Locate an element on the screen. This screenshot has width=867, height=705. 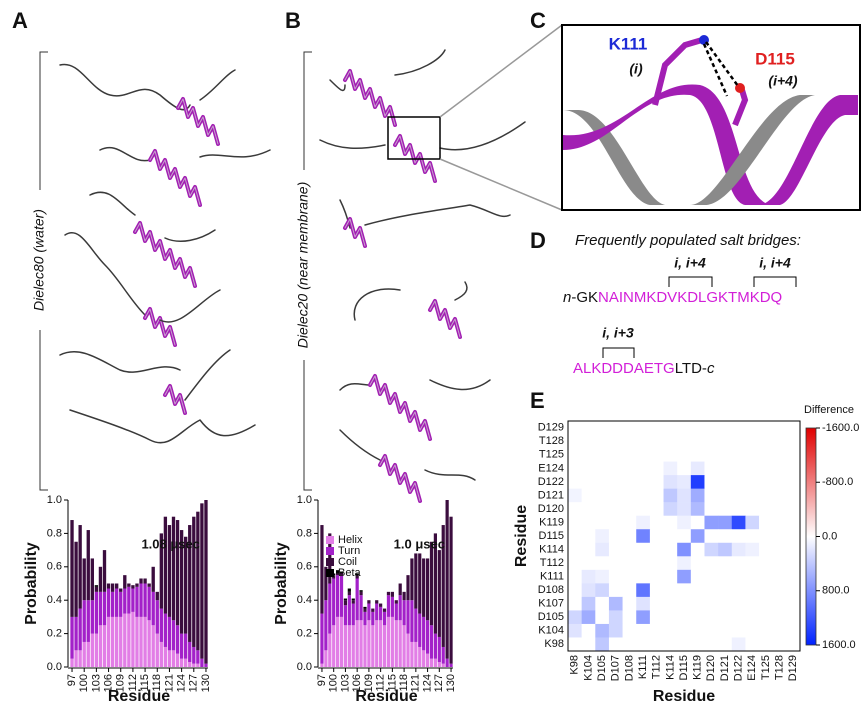
zoom-box is located at coordinates (414, 138).